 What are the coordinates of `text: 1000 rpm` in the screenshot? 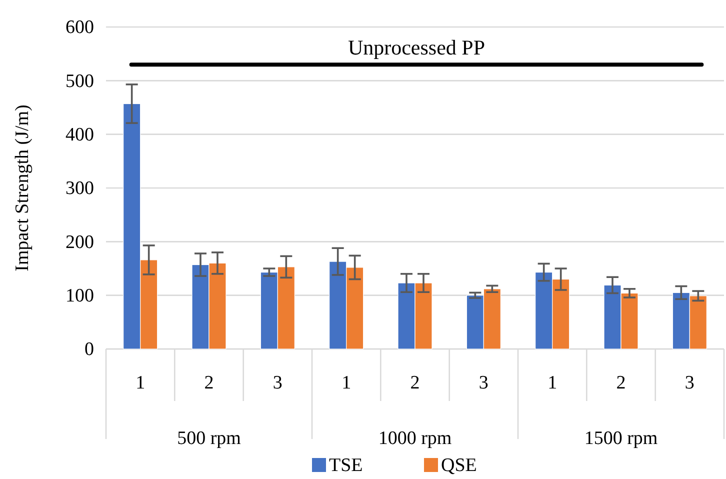 It's located at (415, 438).